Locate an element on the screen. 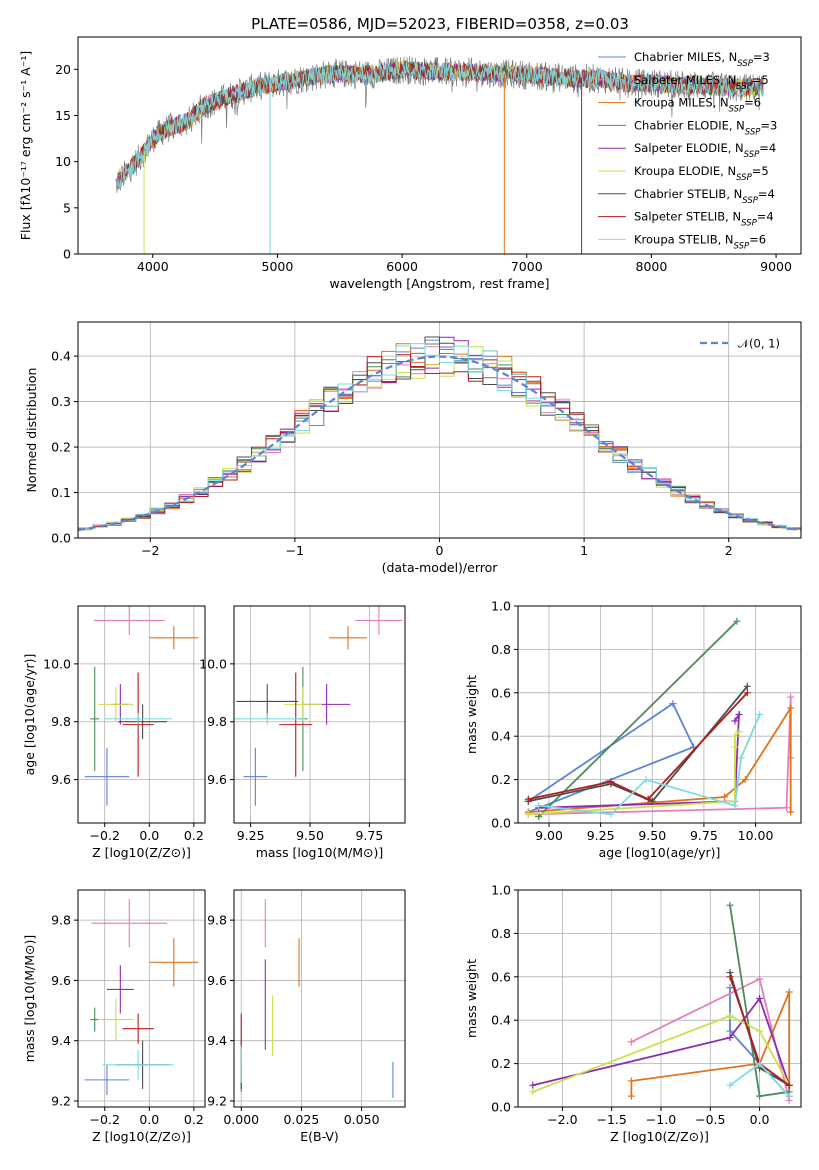 The image size is (819, 1170). x-tick-label: 7000 is located at coordinates (527, 266).